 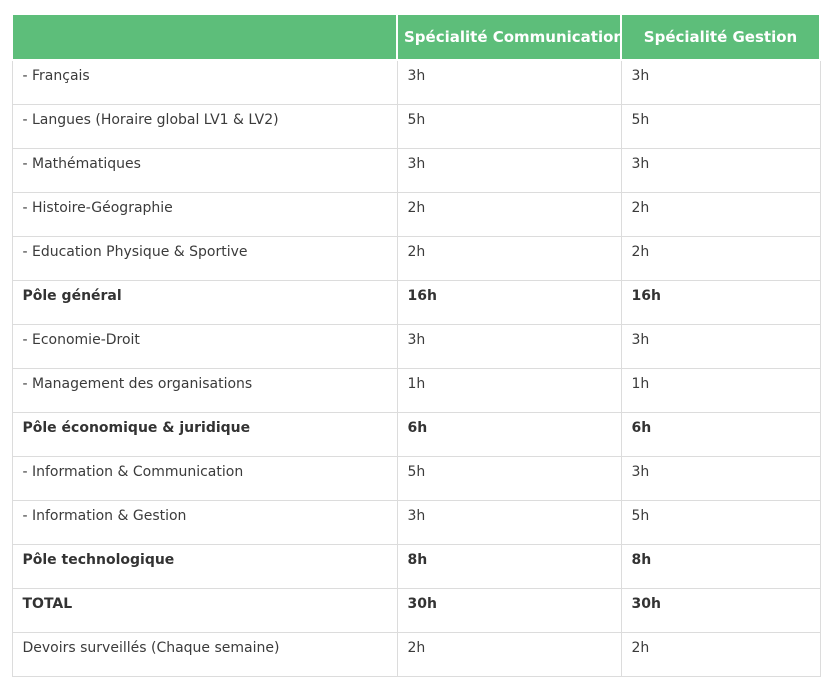 I want to click on header-cell-specialite-communication: Spécialité Communication, so click(x=509, y=37).